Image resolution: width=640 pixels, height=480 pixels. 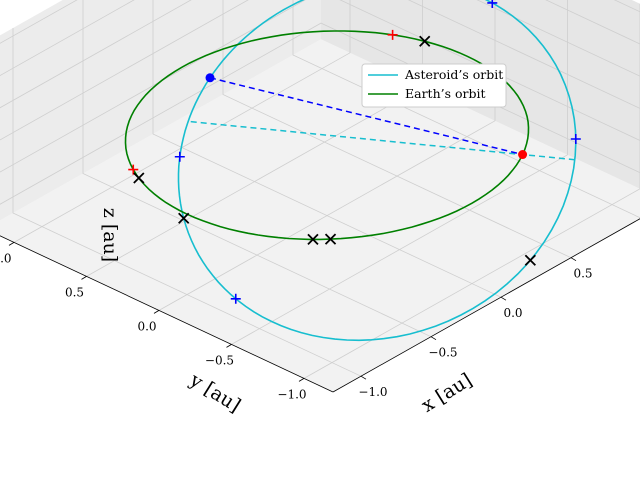 What do you see at coordinates (442, 353) in the screenshot?
I see `x-tick-label-1: −0.5` at bounding box center [442, 353].